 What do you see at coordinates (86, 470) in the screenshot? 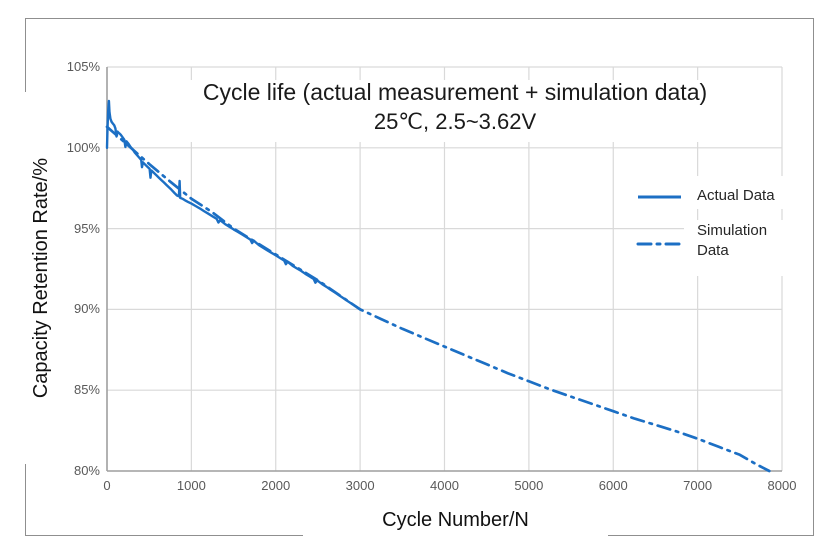
I see `y-tick-label: 80%` at bounding box center [86, 470].